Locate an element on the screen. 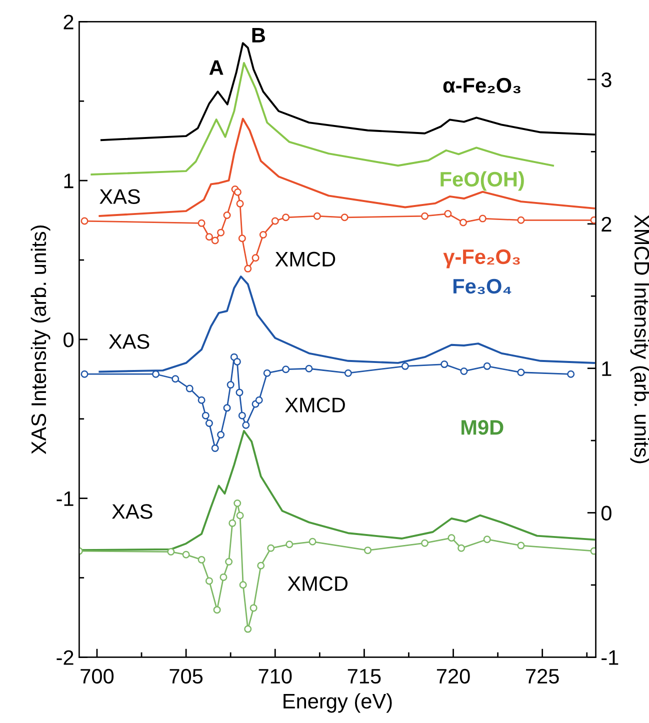 This screenshot has width=649, height=723. y-tick-label: -2 is located at coordinates (65, 657).